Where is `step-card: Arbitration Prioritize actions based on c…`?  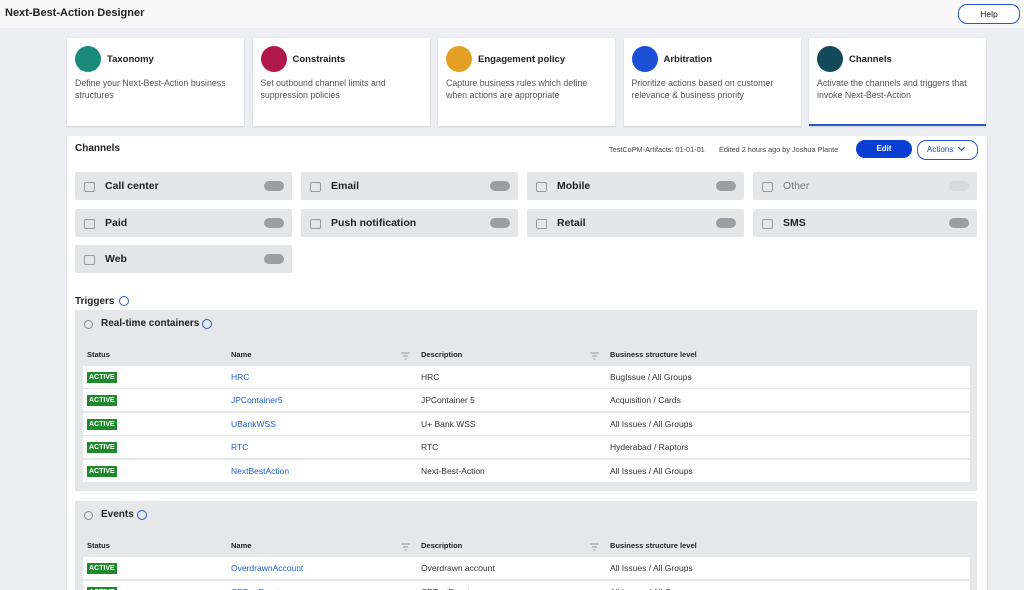 step-card: Arbitration Prioritize actions based on c… is located at coordinates (712, 82).